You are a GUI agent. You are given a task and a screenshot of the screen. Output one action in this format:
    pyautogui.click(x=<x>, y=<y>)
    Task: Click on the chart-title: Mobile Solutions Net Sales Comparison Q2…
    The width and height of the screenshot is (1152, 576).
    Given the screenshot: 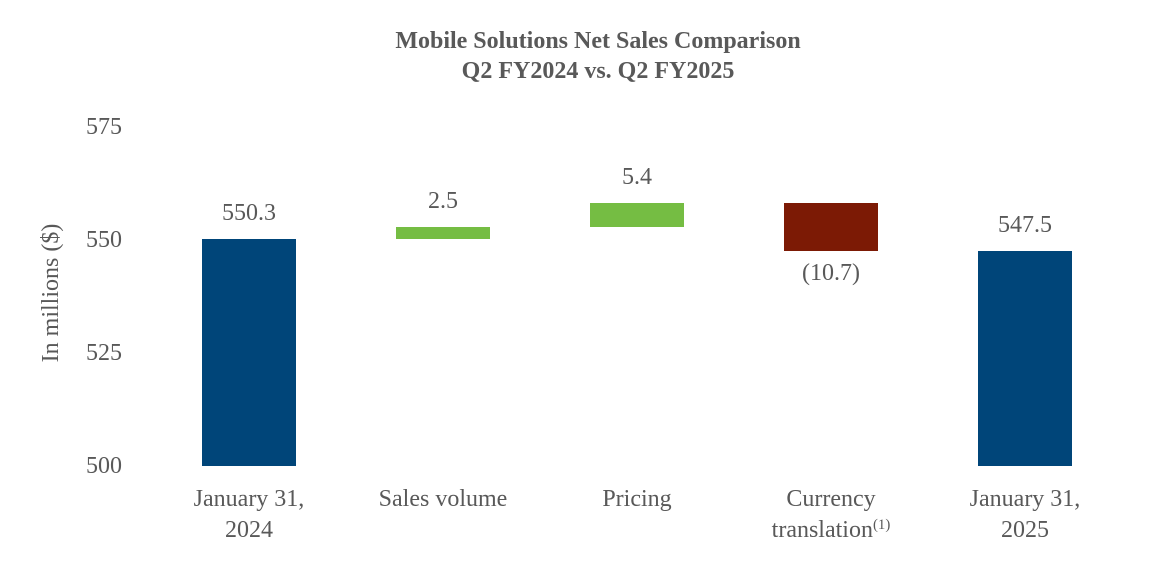 What is the action you would take?
    pyautogui.click(x=598, y=56)
    